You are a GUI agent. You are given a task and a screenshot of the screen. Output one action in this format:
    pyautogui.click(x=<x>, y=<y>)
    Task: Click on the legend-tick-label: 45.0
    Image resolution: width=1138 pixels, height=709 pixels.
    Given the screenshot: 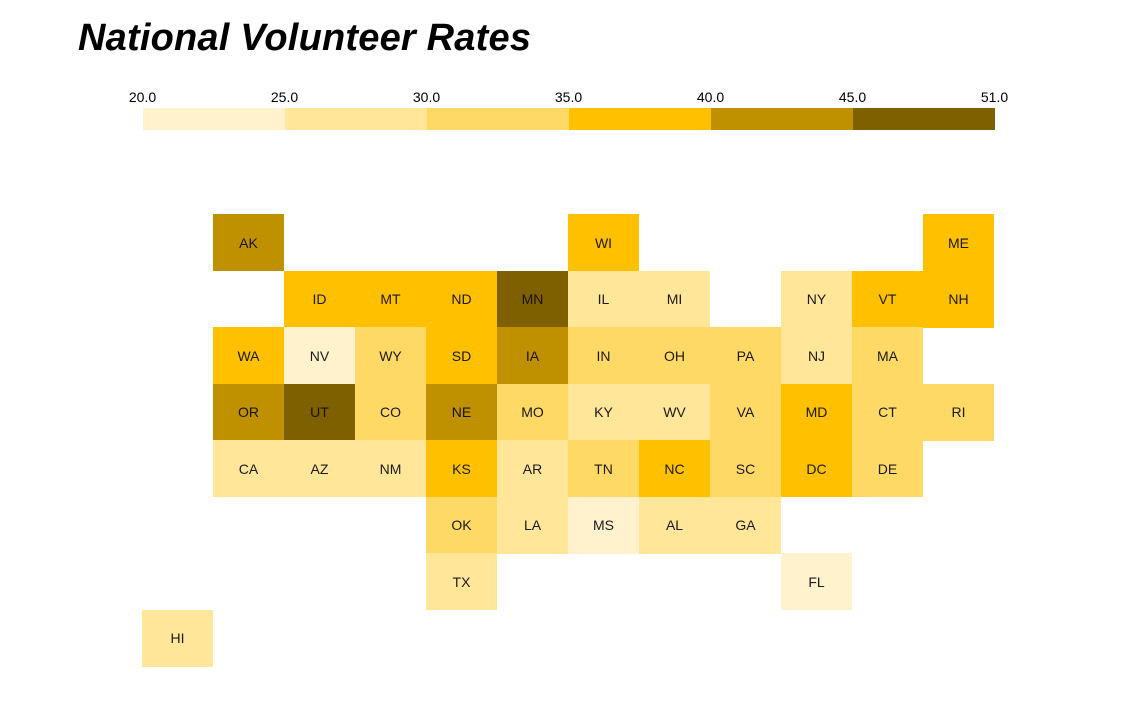 What is the action you would take?
    pyautogui.click(x=852, y=97)
    